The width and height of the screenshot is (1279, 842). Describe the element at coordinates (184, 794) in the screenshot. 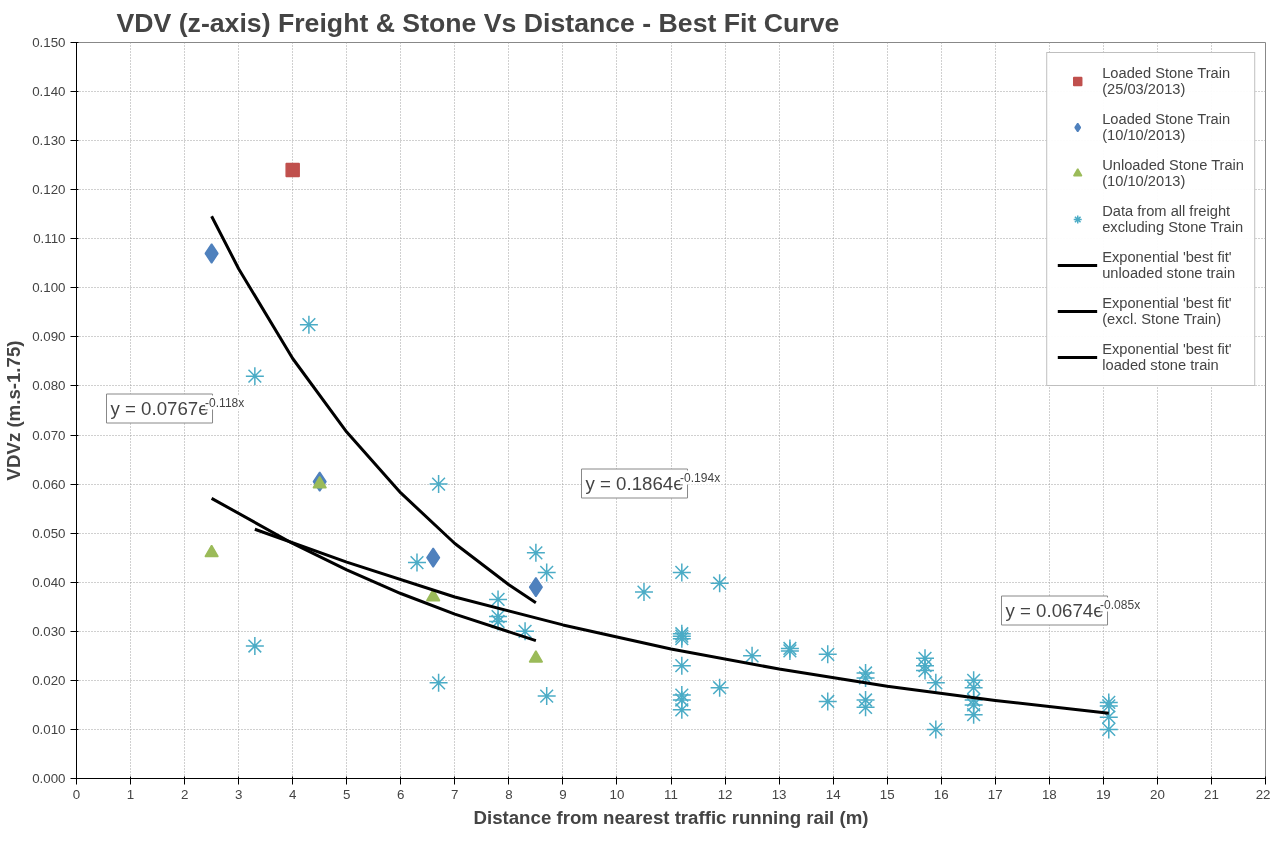

I see `x-tick-label: 2` at that location.